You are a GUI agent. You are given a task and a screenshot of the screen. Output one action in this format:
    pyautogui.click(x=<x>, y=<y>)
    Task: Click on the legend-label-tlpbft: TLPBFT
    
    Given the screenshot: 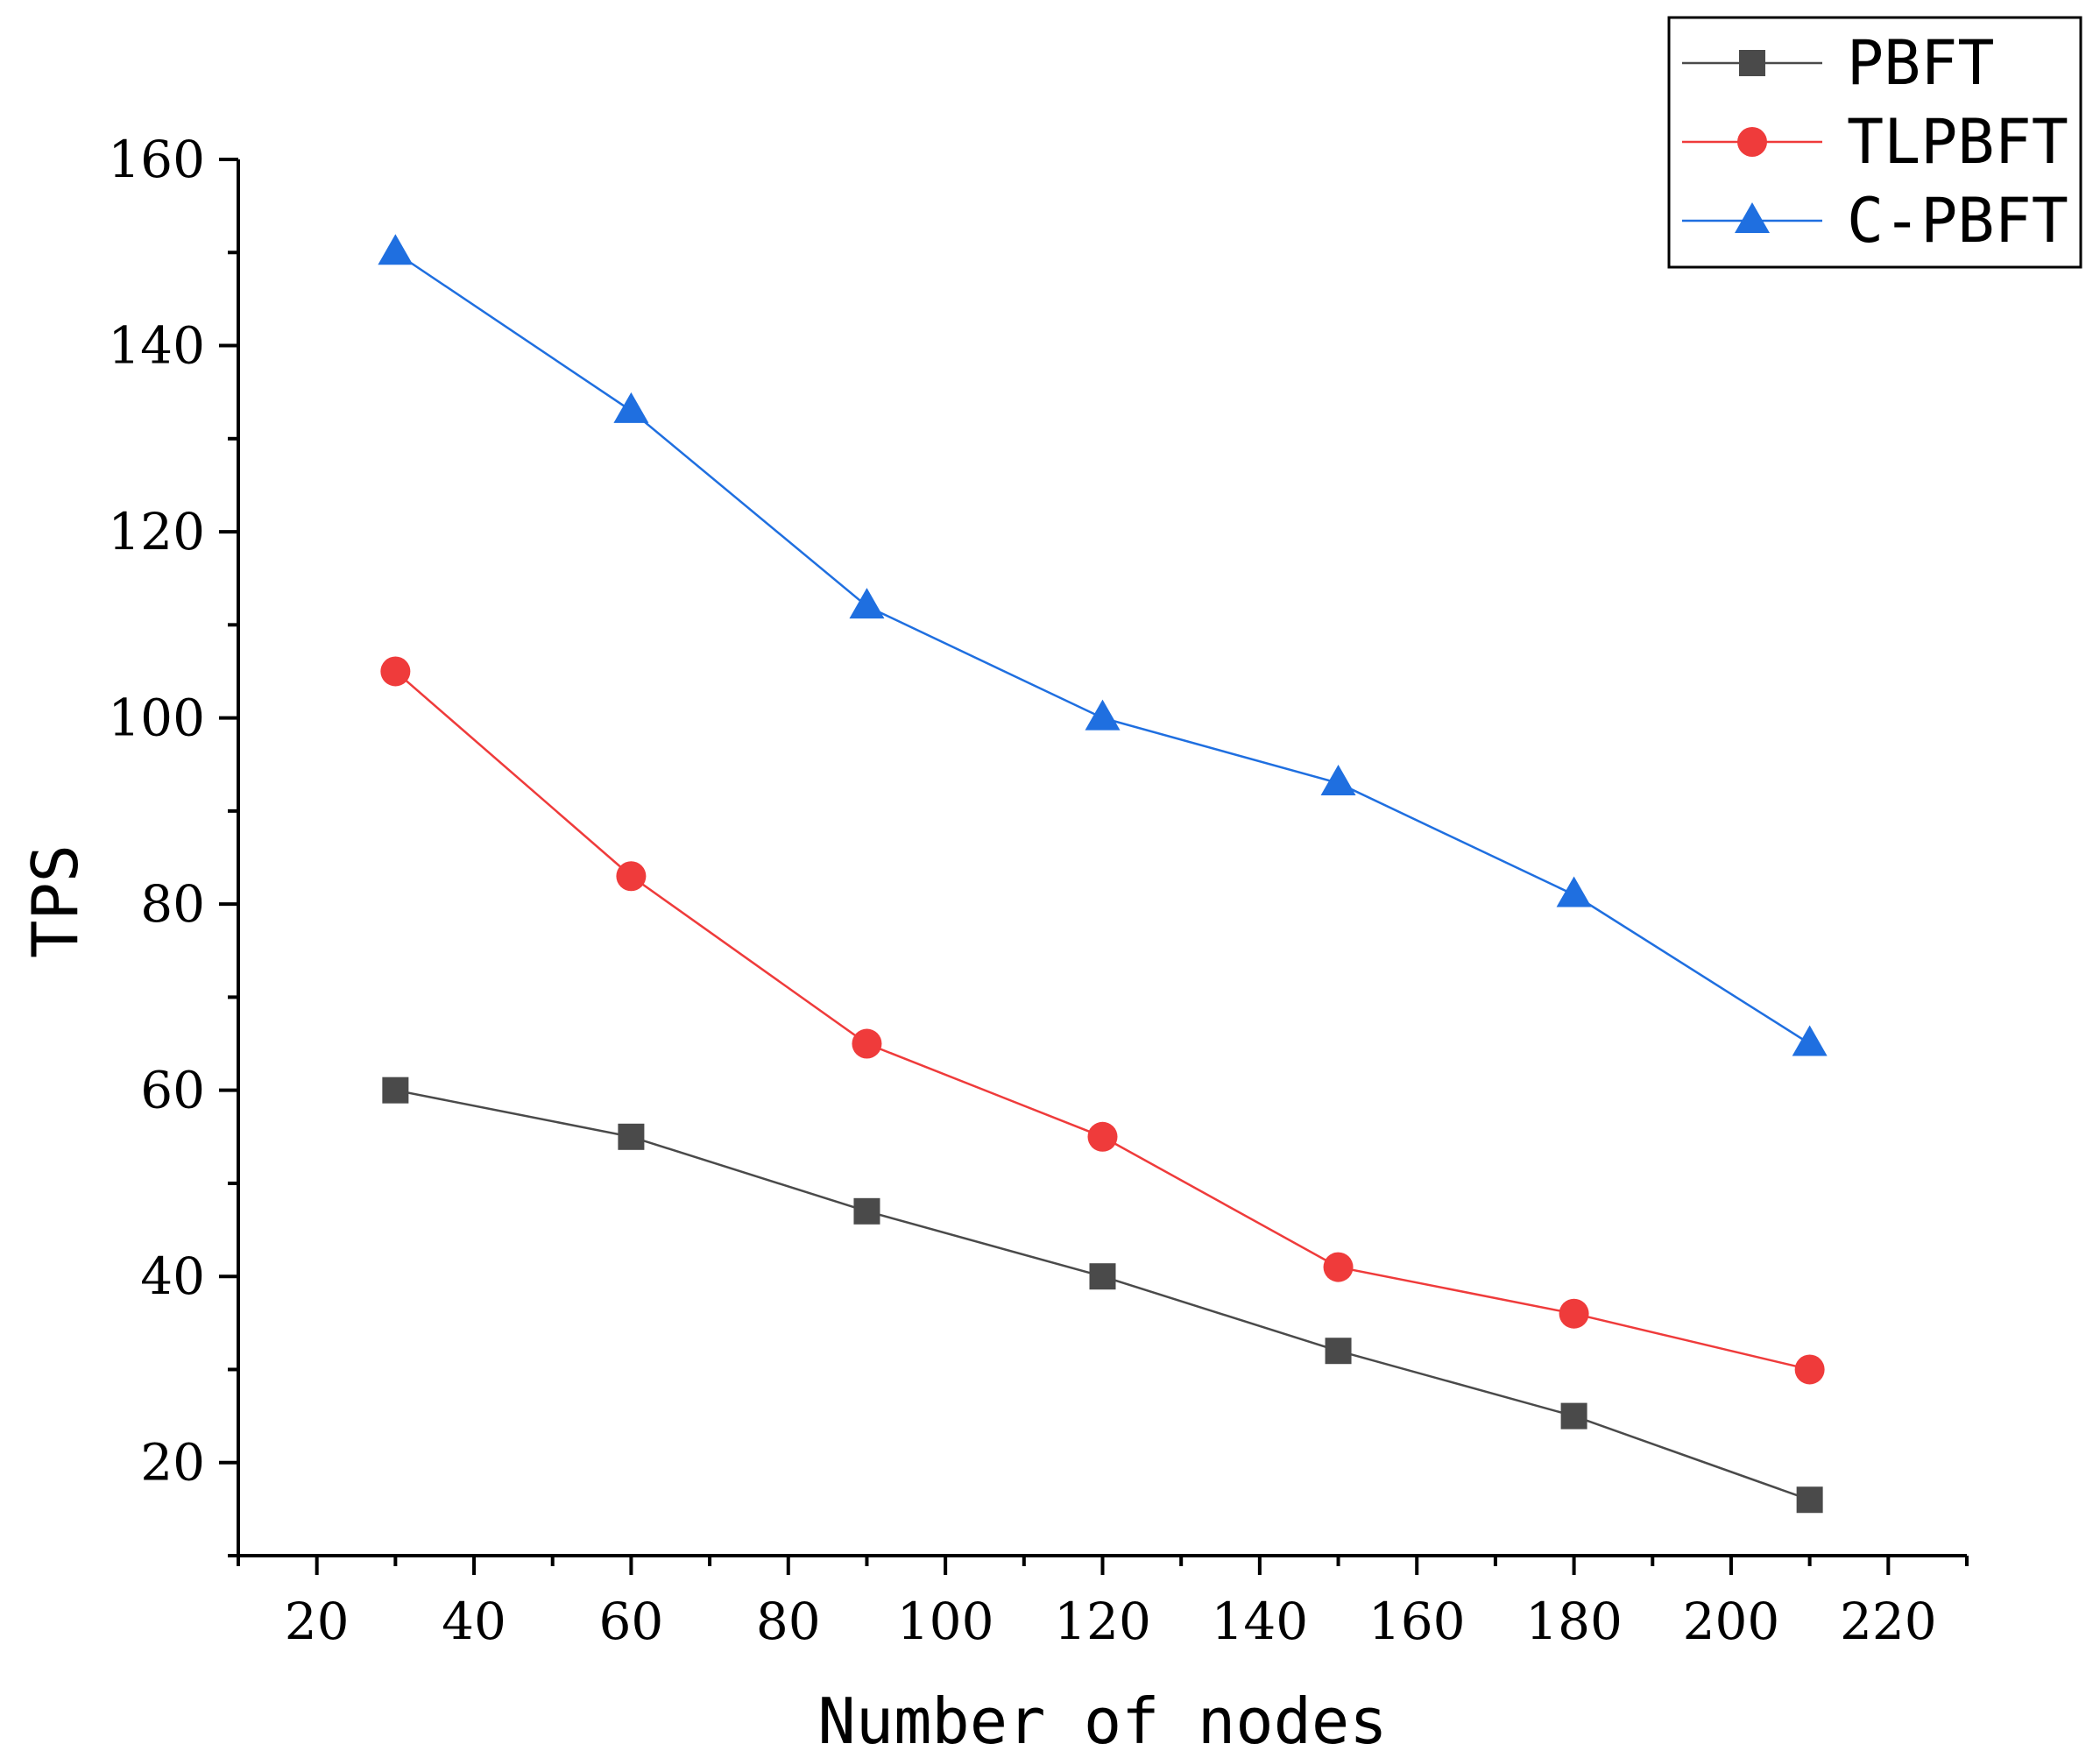 What is the action you would take?
    pyautogui.click(x=1957, y=142)
    